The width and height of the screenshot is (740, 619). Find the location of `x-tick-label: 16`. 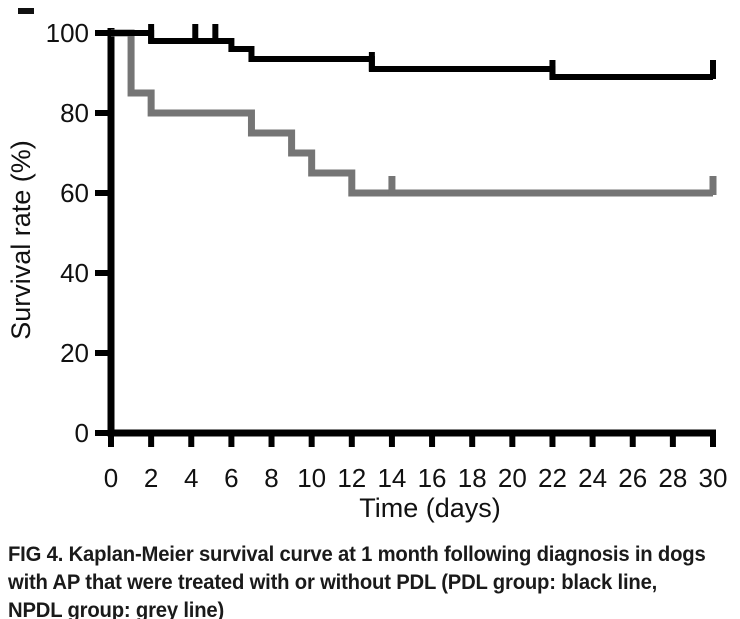

x-tick-label: 16 is located at coordinates (432, 478).